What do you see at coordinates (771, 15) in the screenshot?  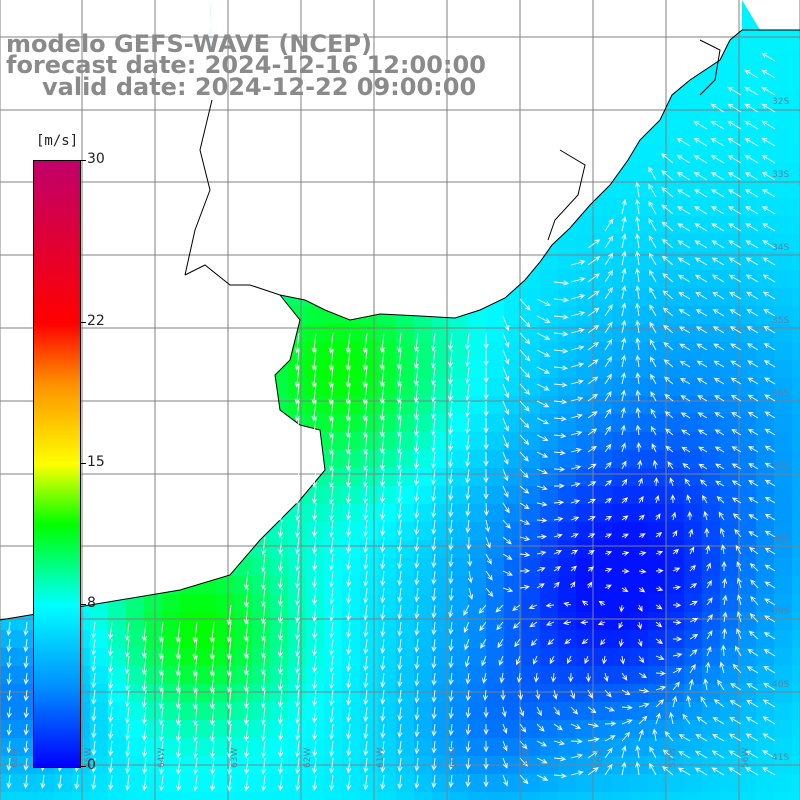 I see `land-area` at bounding box center [771, 15].